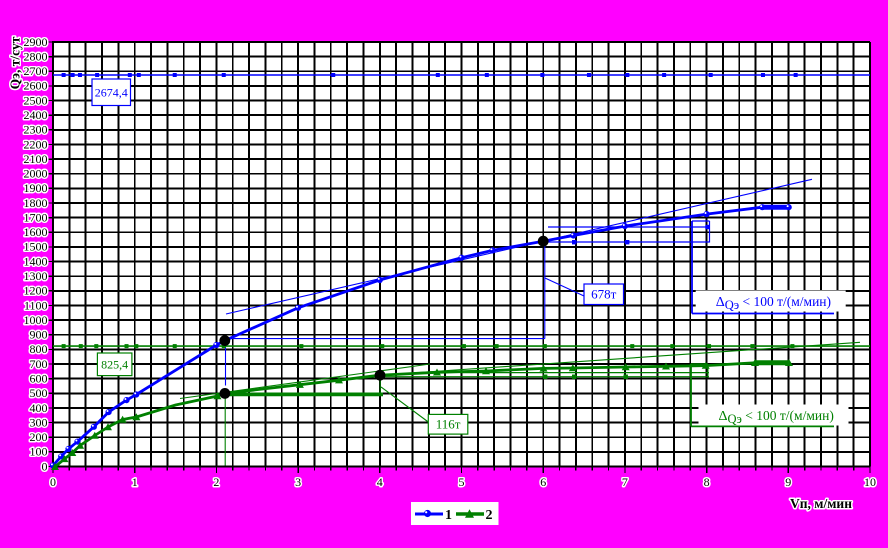 The image size is (888, 548). What do you see at coordinates (298, 482) in the screenshot?
I see `svg-text: 3` at bounding box center [298, 482].